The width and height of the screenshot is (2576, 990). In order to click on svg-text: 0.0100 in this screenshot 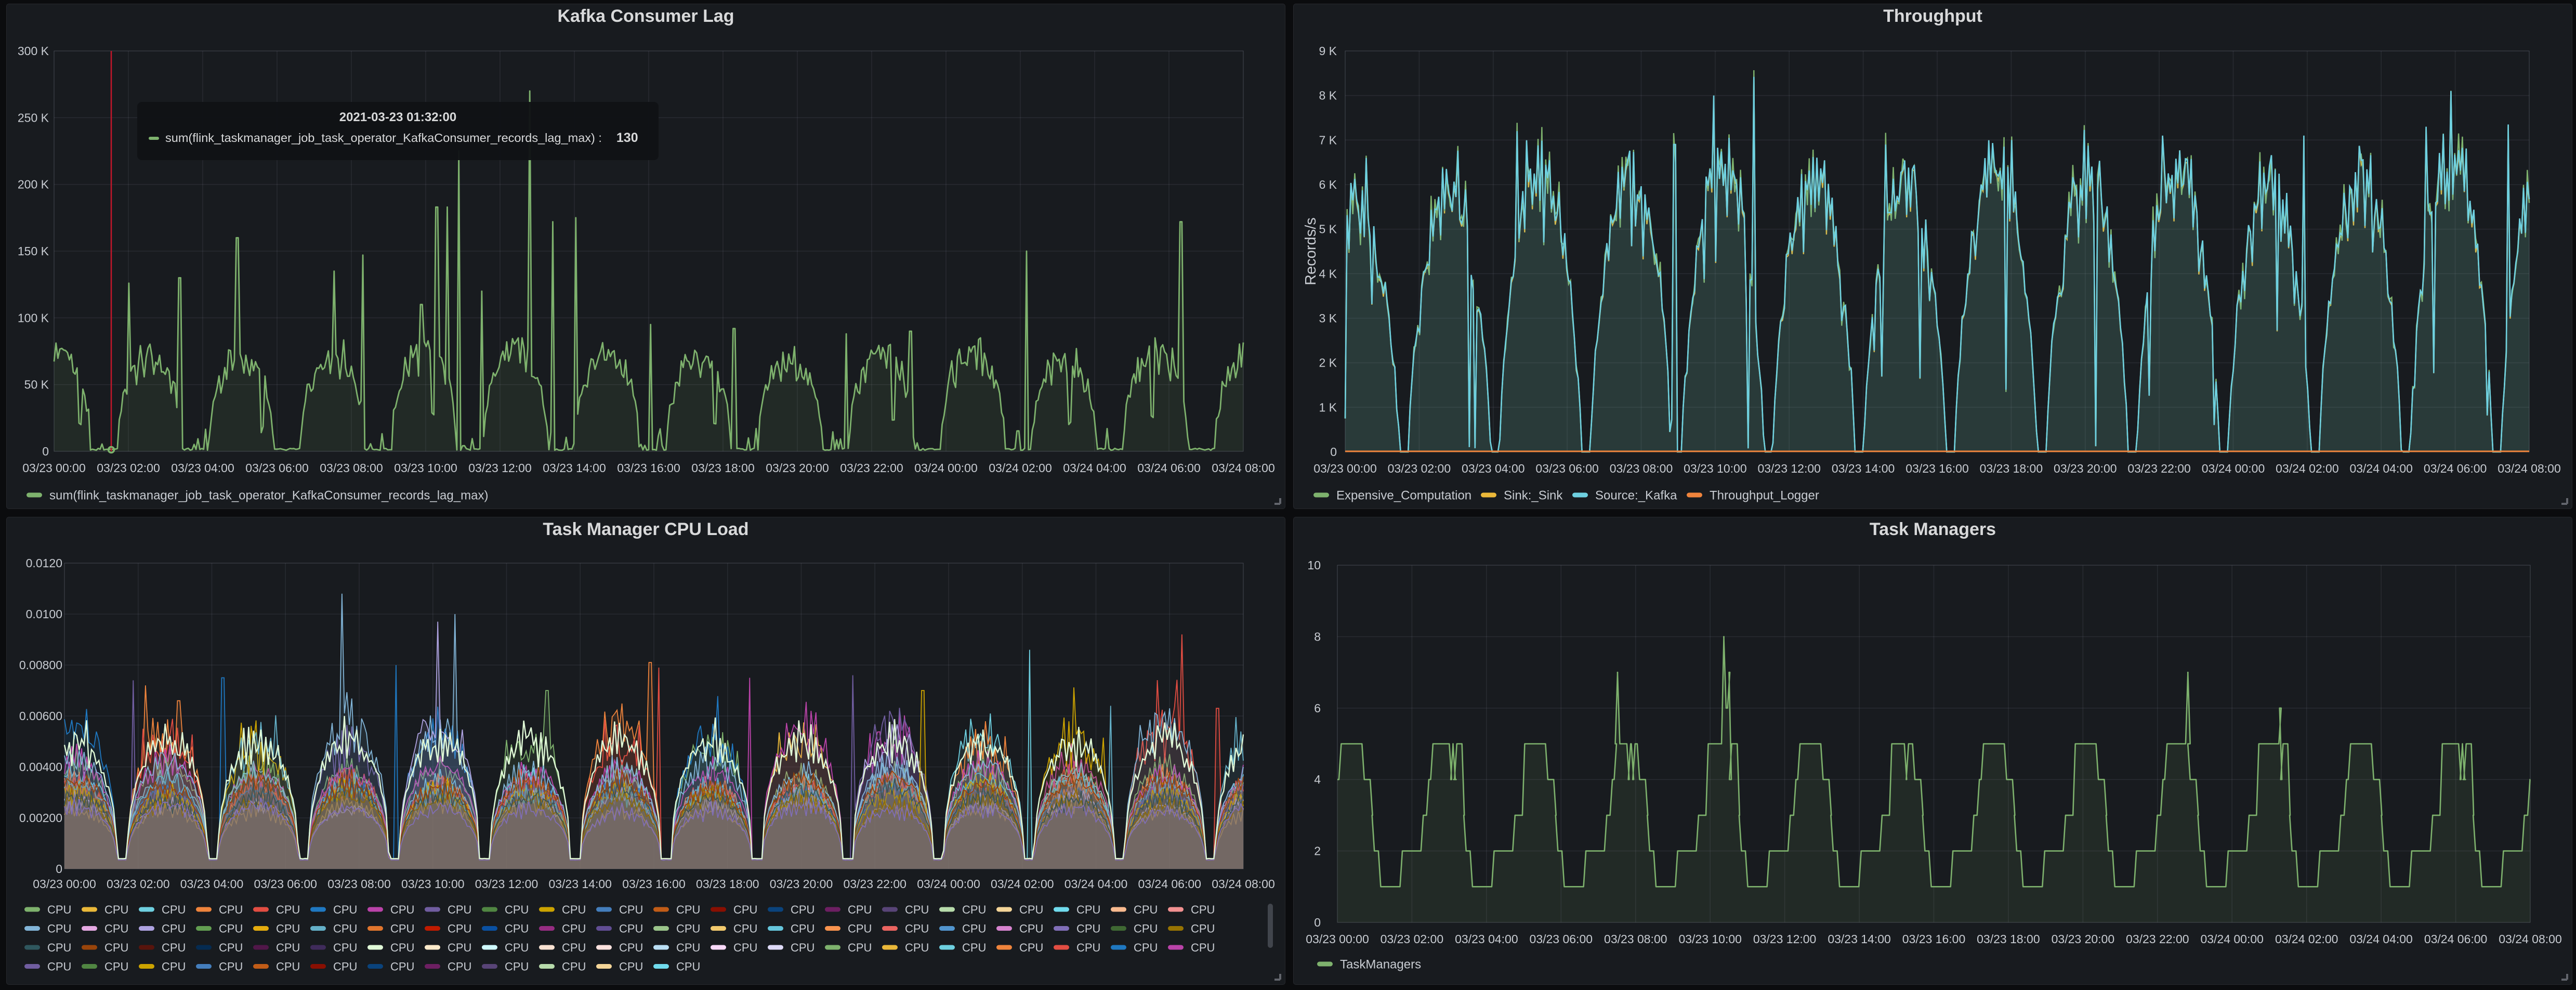, I will do `click(44, 614)`.